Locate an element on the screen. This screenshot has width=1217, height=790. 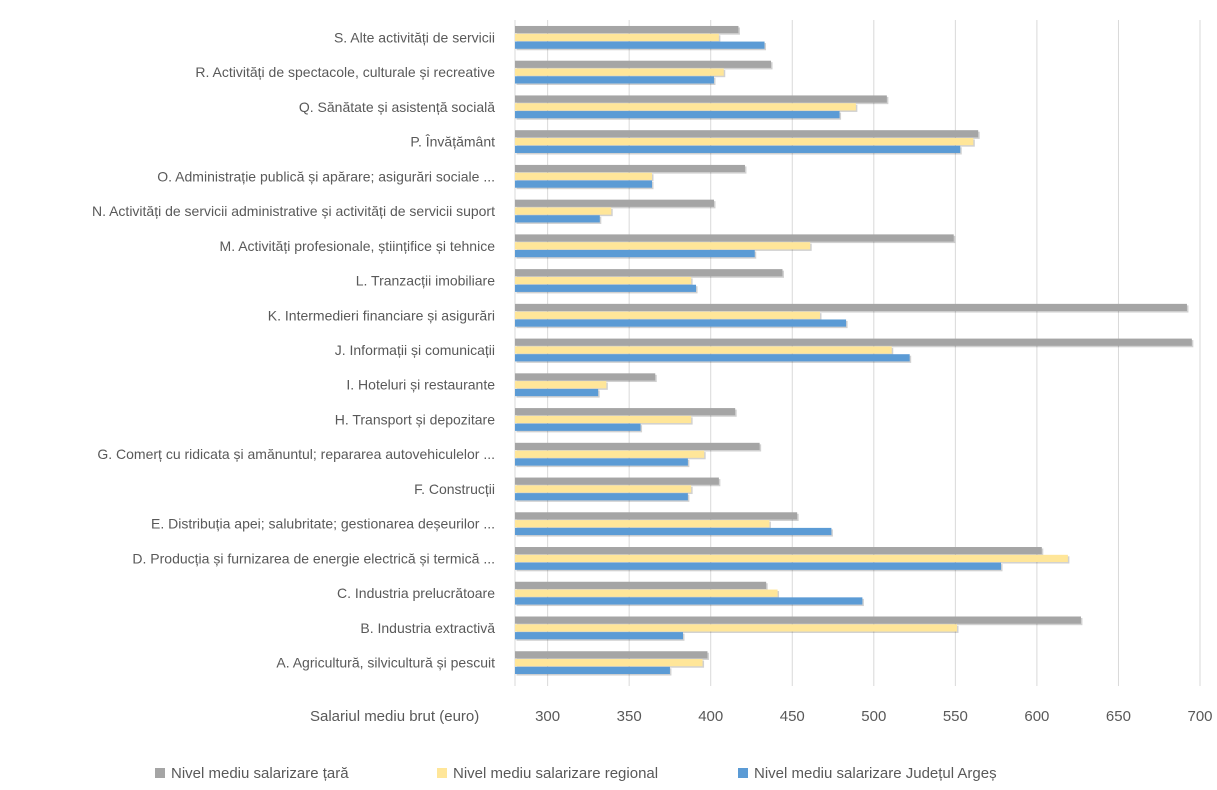
legend-label: Nivel mediu salarizare regional is located at coordinates (555, 773).